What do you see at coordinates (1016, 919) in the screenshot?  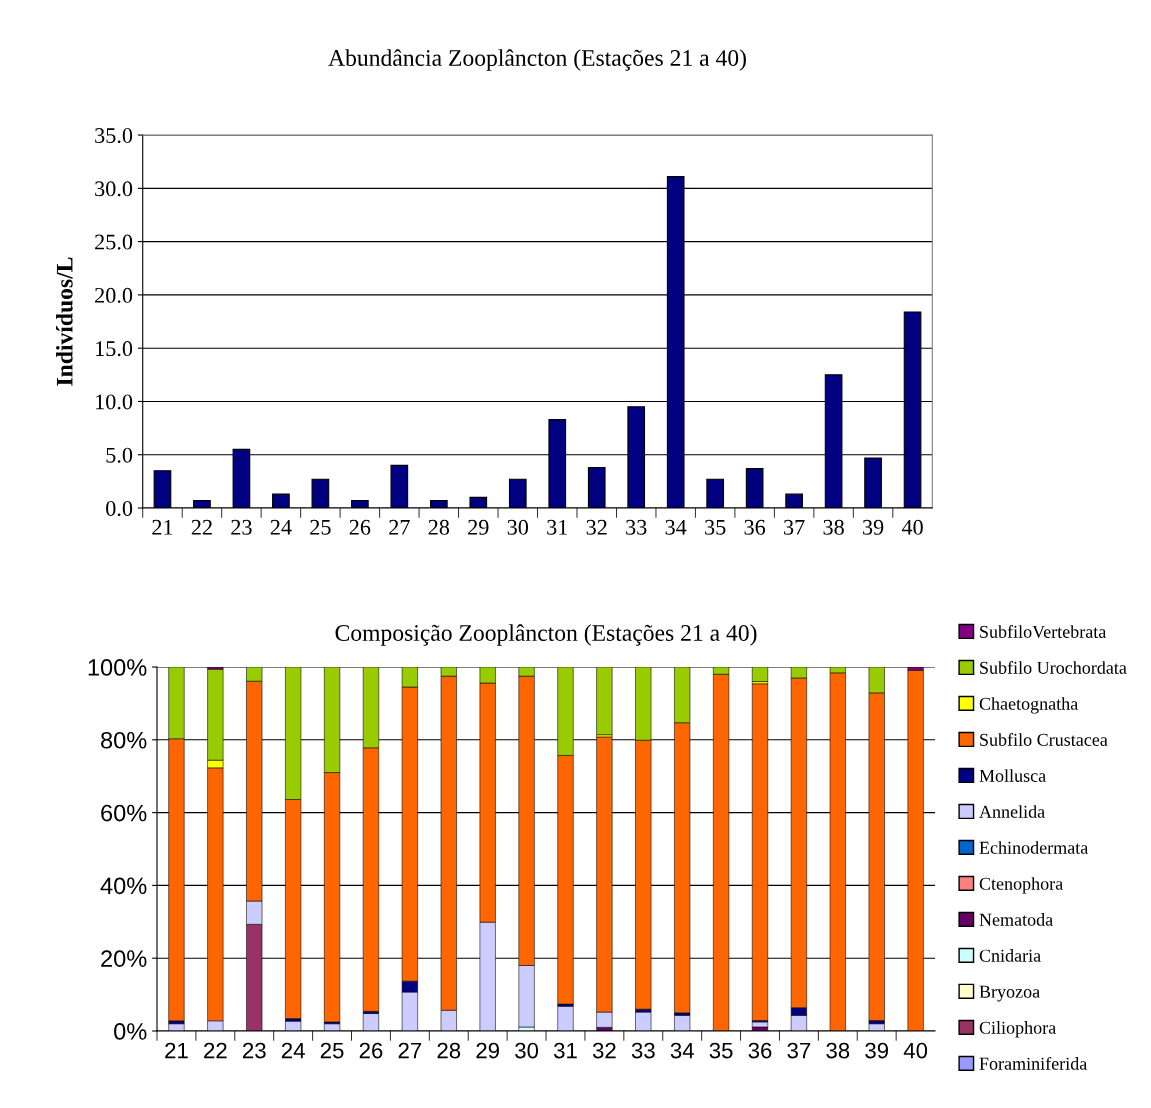 I see `legend-label: Nematoda` at bounding box center [1016, 919].